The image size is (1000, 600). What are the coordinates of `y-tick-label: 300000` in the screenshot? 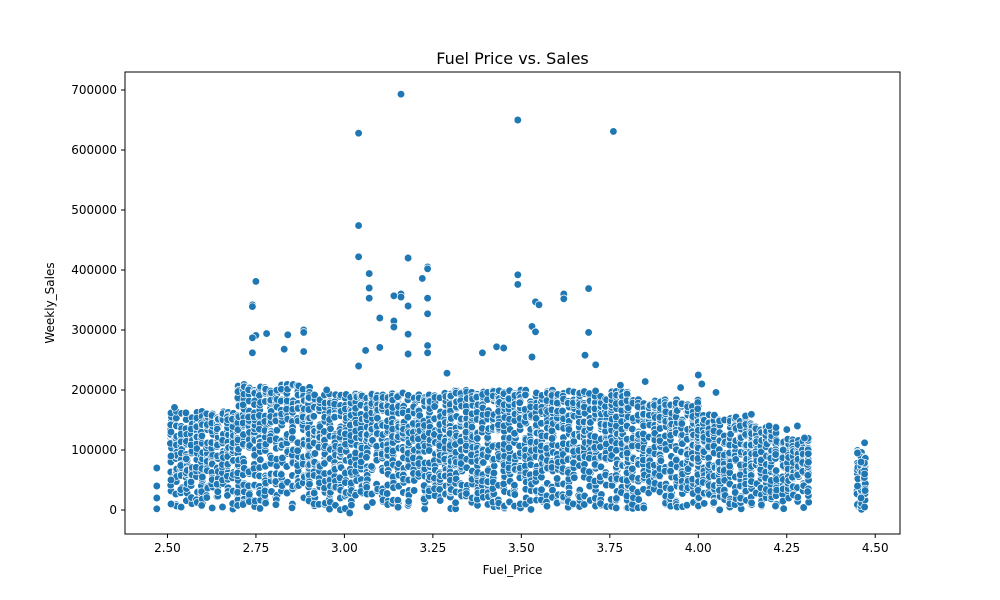 It's located at (94, 330).